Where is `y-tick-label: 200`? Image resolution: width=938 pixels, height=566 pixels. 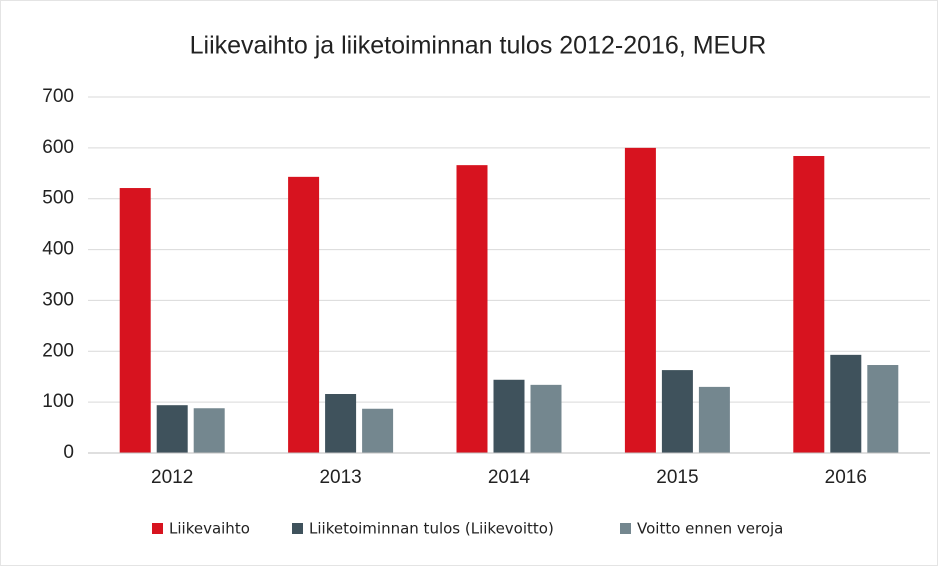
y-tick-label: 200 is located at coordinates (58, 350).